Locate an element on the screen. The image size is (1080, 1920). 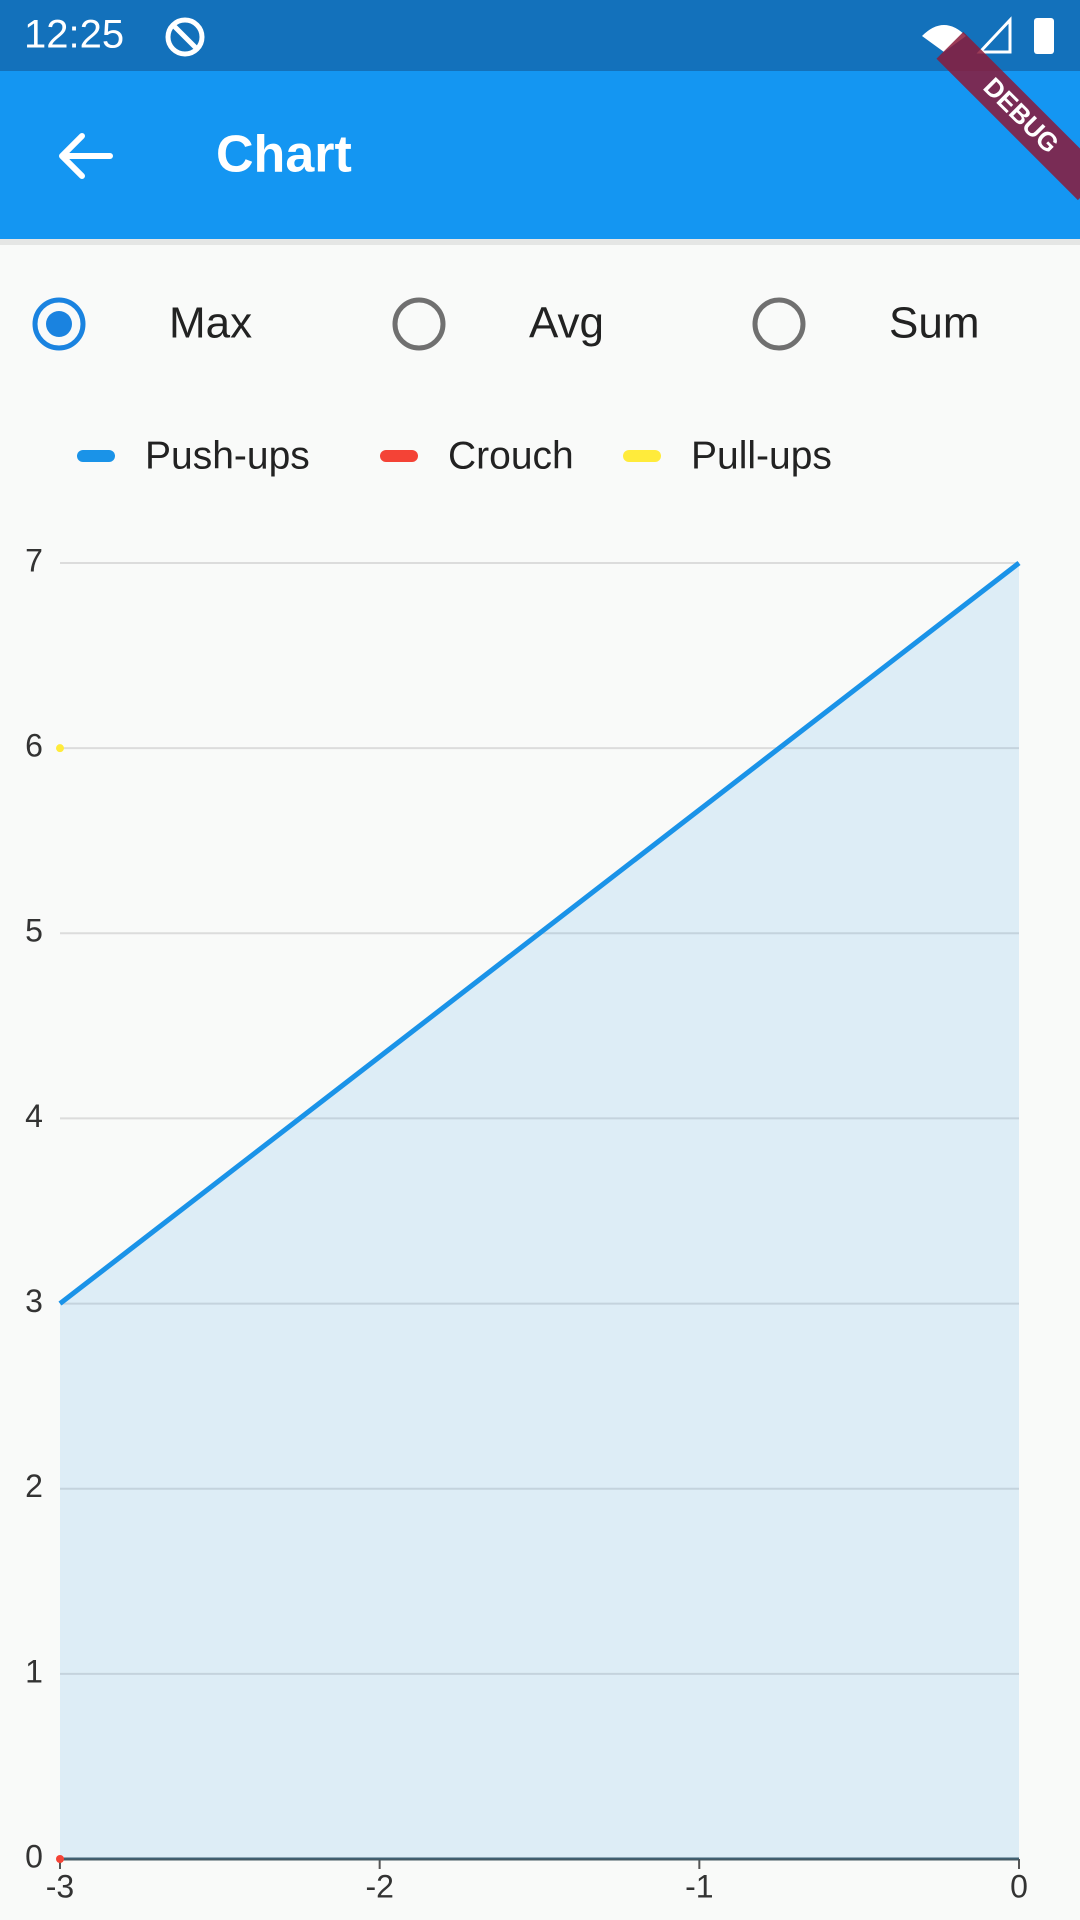
x-tick-label: -3 is located at coordinates (60, 1886).